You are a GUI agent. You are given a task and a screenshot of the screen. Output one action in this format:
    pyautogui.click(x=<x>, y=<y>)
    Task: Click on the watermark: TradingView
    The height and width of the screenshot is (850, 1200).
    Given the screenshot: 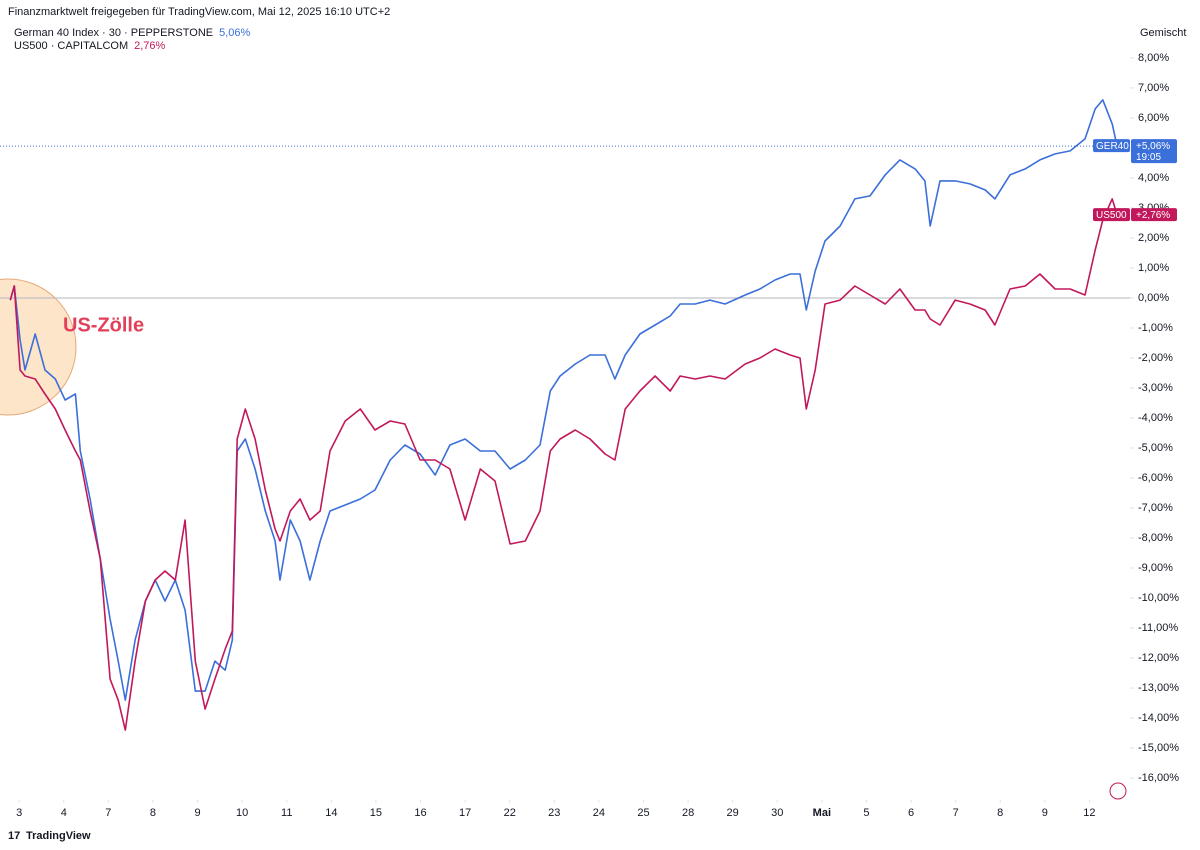 What is the action you would take?
    pyautogui.click(x=58, y=836)
    